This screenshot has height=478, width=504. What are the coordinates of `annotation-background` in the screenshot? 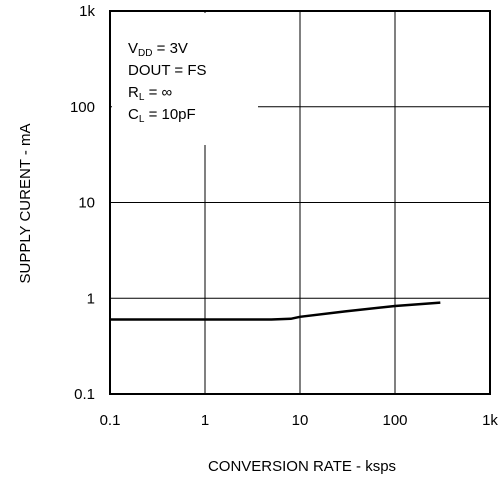 It's located at (185, 79).